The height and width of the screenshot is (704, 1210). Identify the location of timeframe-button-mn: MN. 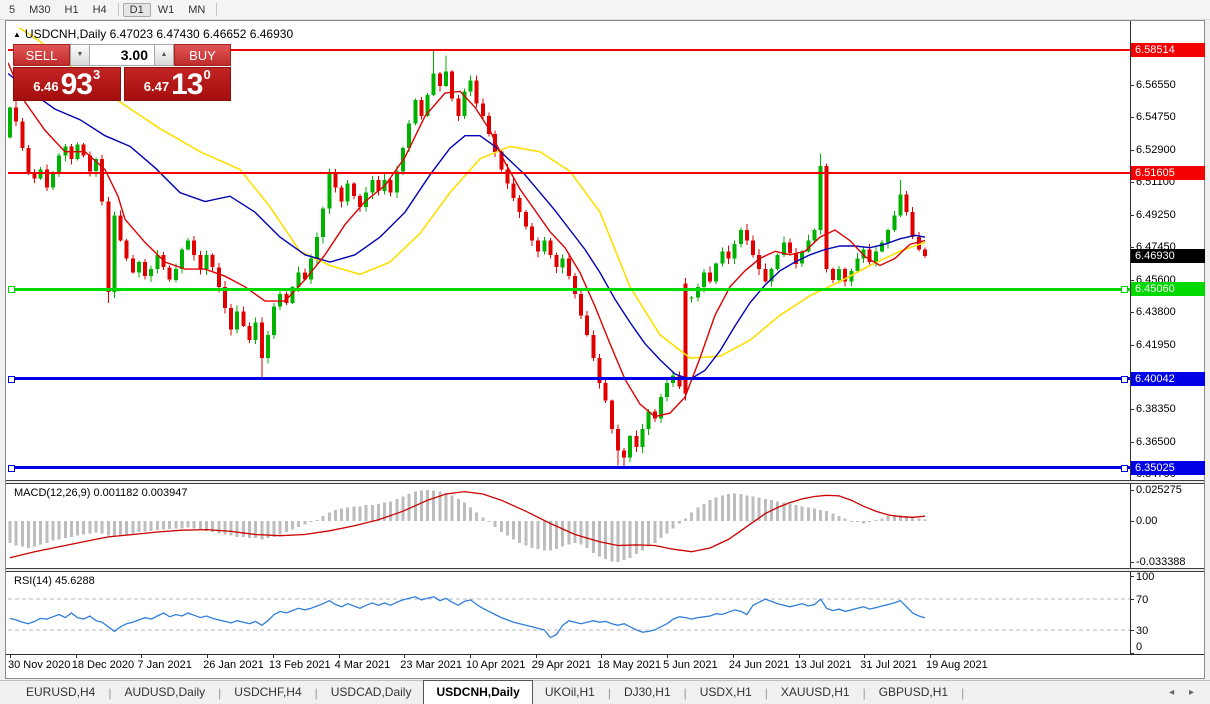
(197, 9).